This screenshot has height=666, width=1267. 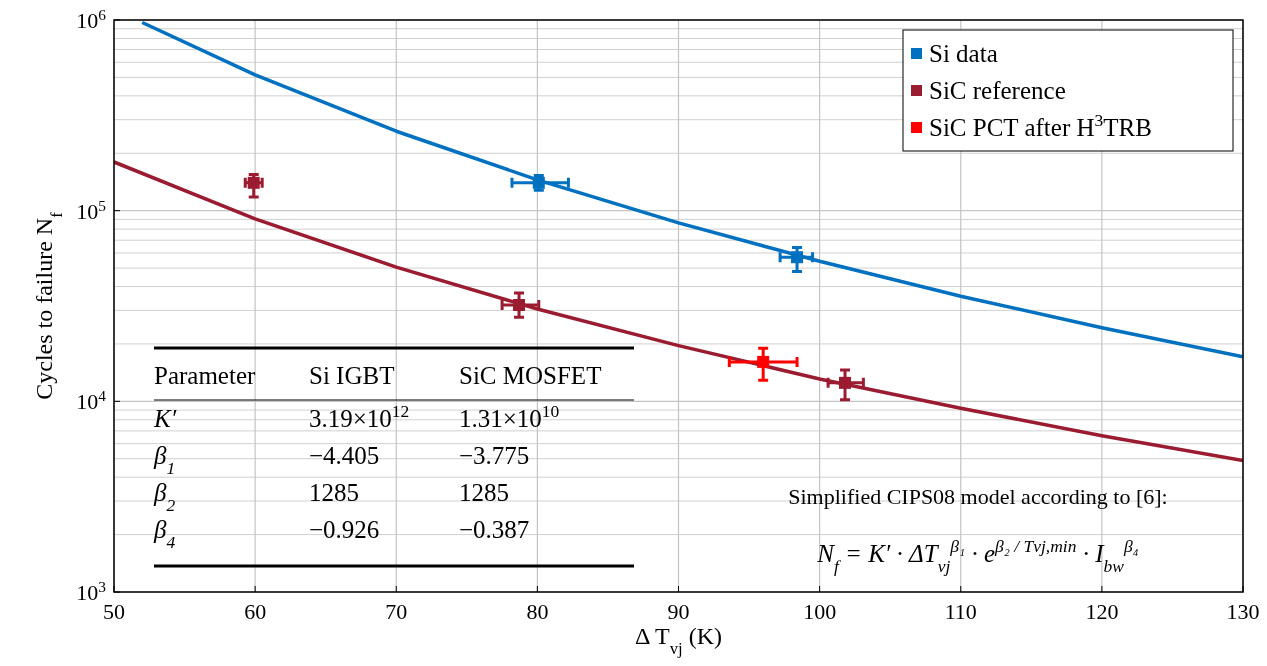 I want to click on text: β$_{2}$ 1285 1285, so click(x=331, y=497).